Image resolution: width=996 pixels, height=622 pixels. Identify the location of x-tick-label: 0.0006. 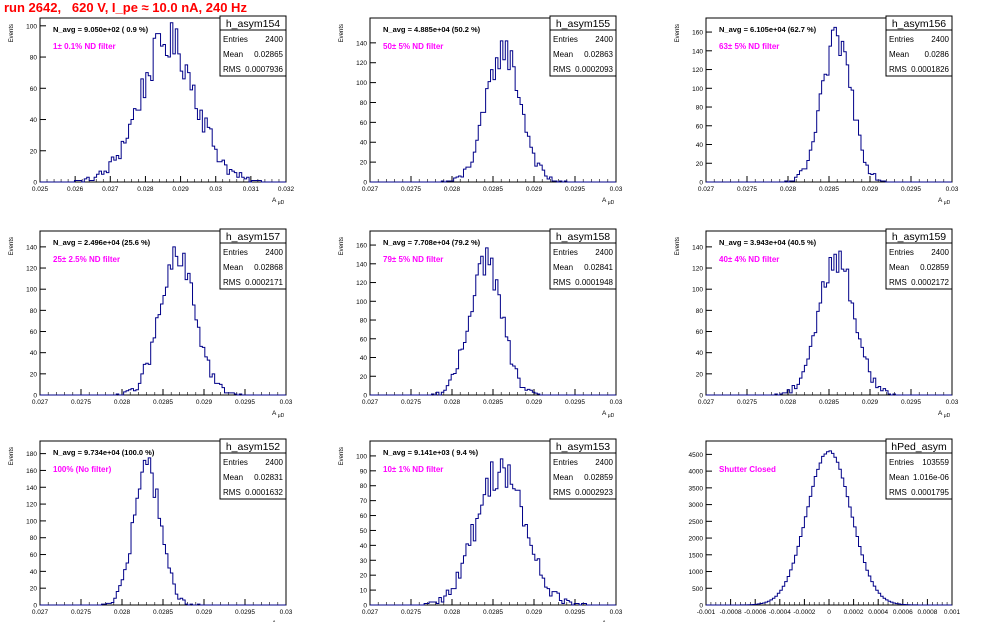
(903, 612).